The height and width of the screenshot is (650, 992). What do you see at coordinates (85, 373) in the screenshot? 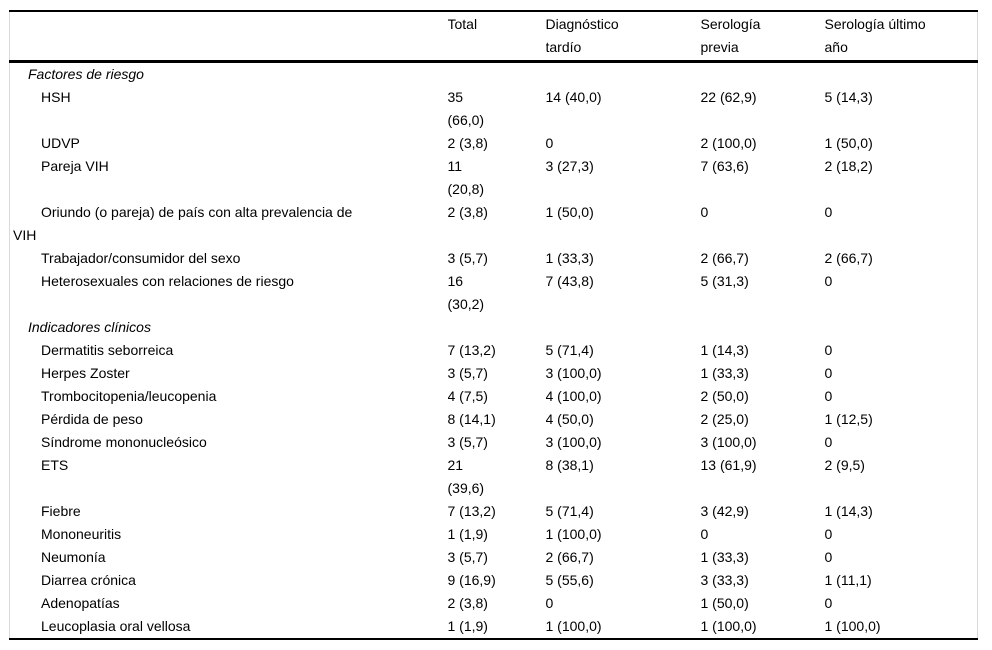
I see `row-label: Herpes Zoster` at bounding box center [85, 373].